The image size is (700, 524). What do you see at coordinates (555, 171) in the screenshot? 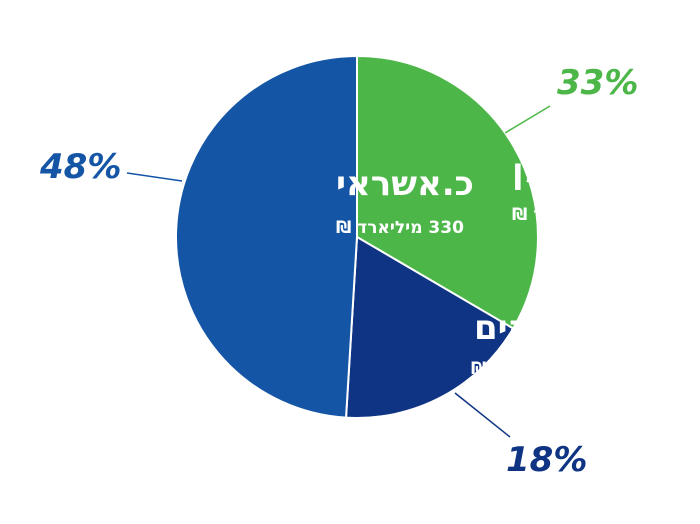
I see `slice-name-cash: מזומן` at bounding box center [555, 171].